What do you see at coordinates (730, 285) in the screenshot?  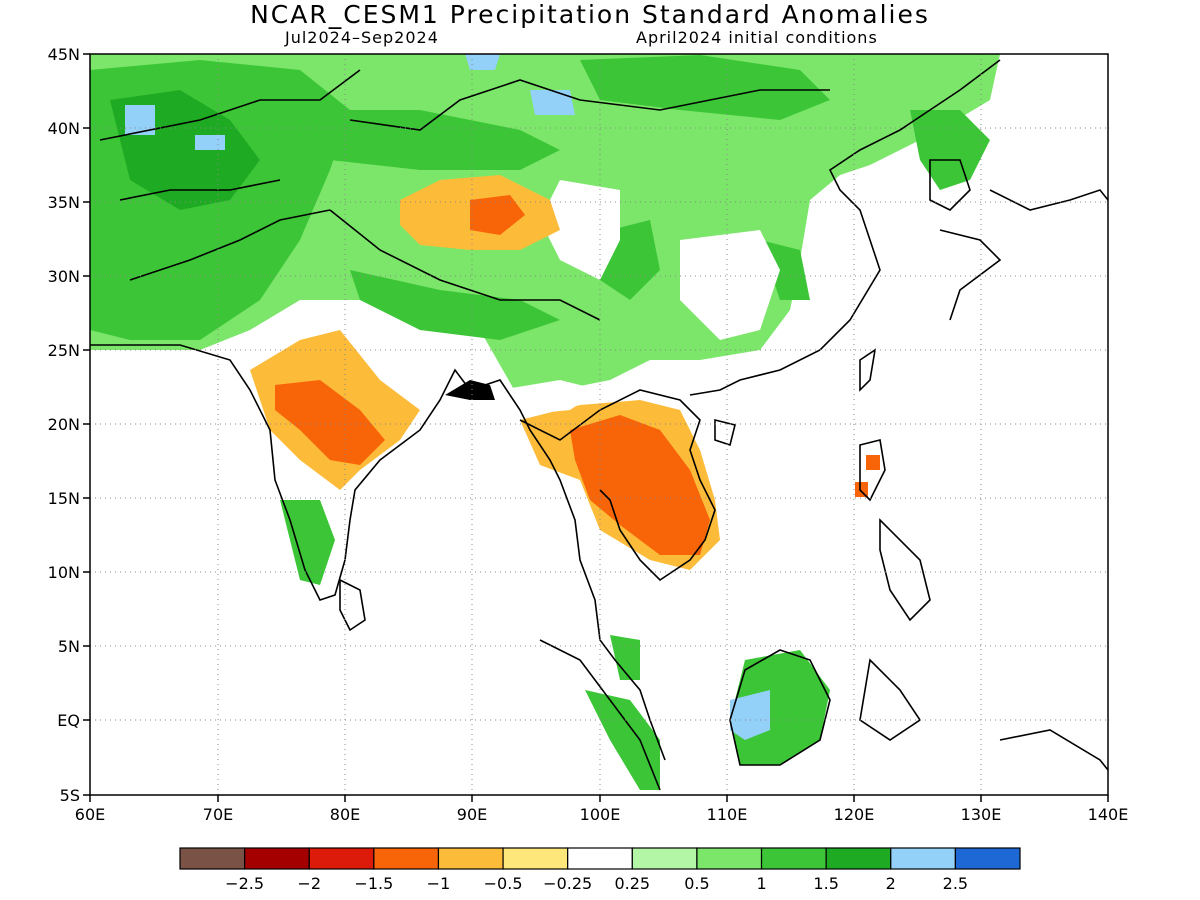 I see `anomaly-white-east-china` at bounding box center [730, 285].